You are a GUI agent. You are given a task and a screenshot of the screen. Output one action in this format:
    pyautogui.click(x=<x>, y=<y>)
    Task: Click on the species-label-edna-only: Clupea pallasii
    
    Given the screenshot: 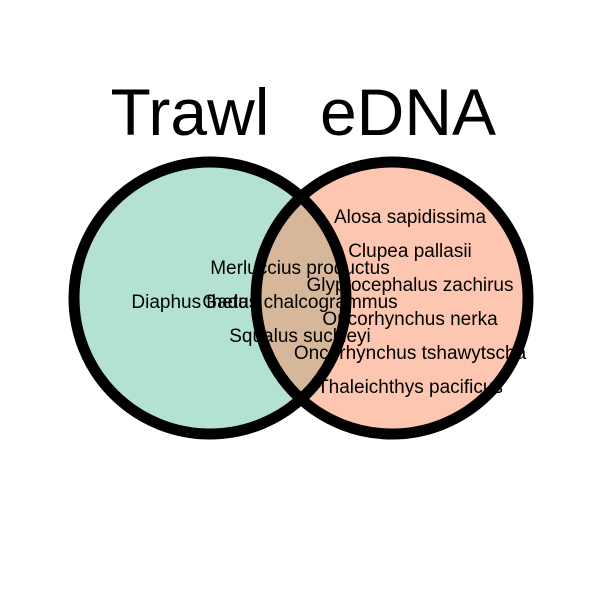 What is the action you would take?
    pyautogui.click(x=410, y=251)
    